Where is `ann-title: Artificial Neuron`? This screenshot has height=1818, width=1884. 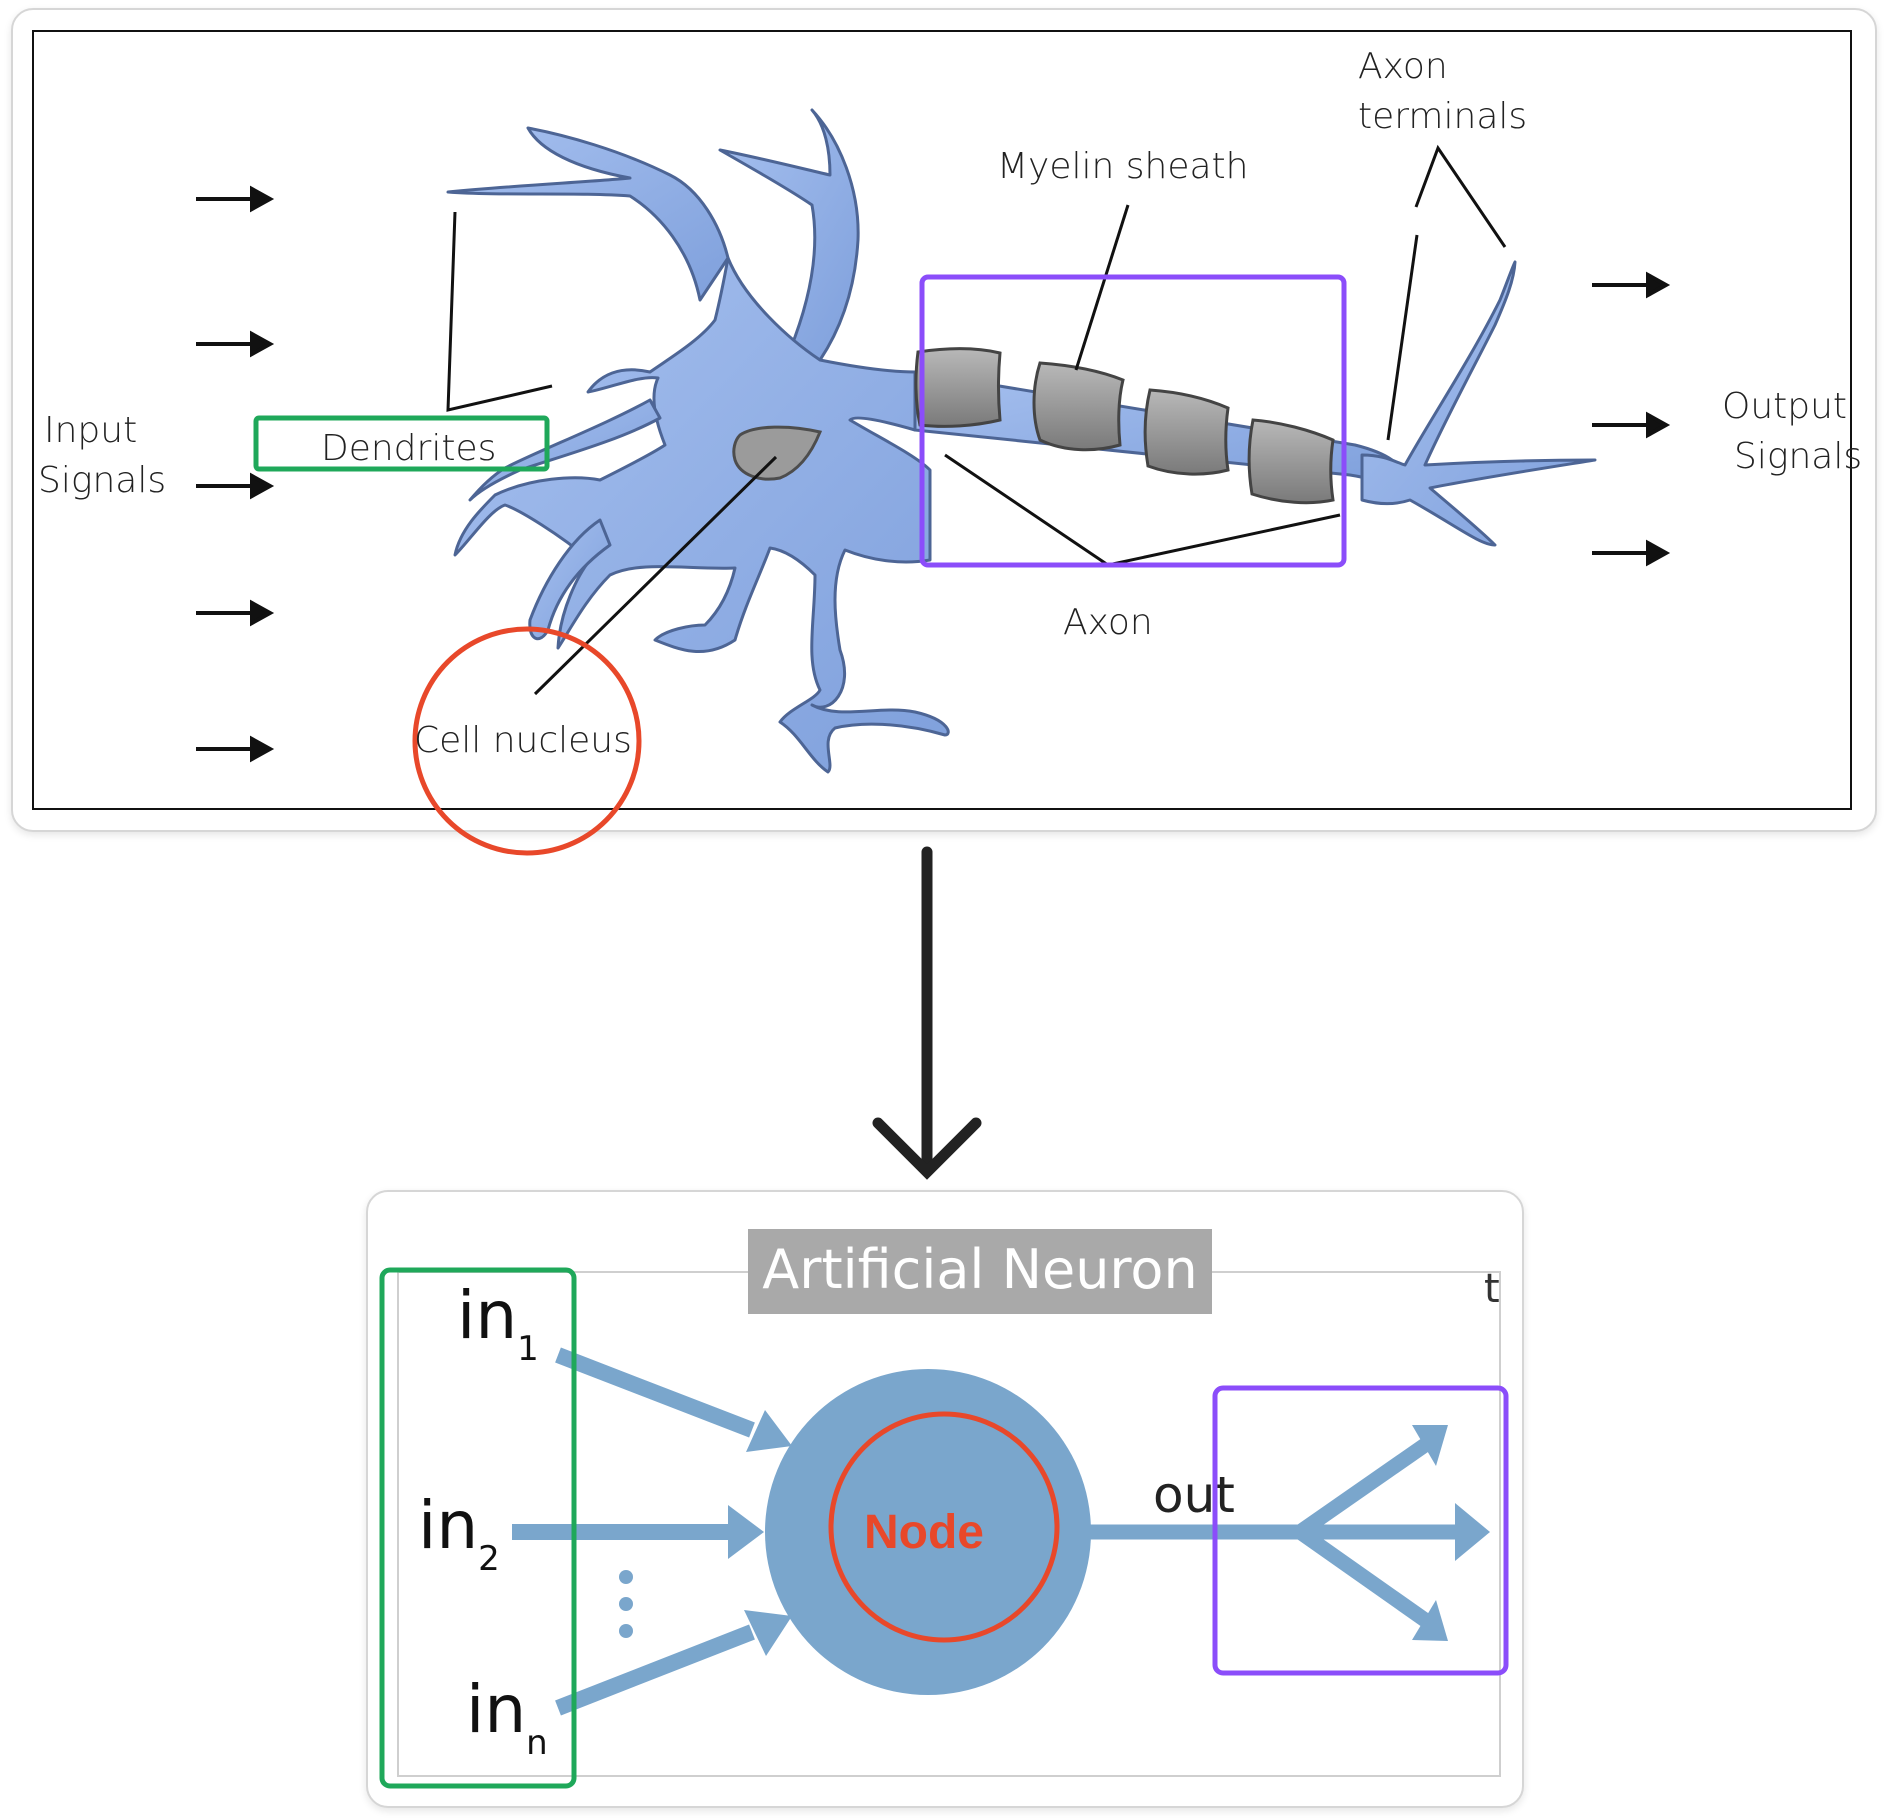
ann-title: Artificial Neuron is located at coordinates (979, 1269).